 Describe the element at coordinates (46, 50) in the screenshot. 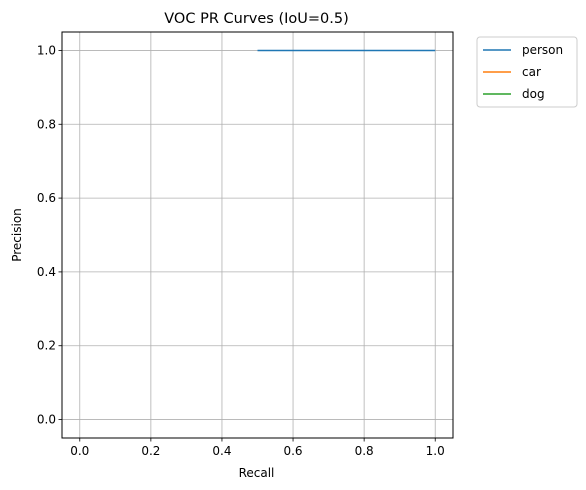

I see `y-tick-label: 1.0` at that location.